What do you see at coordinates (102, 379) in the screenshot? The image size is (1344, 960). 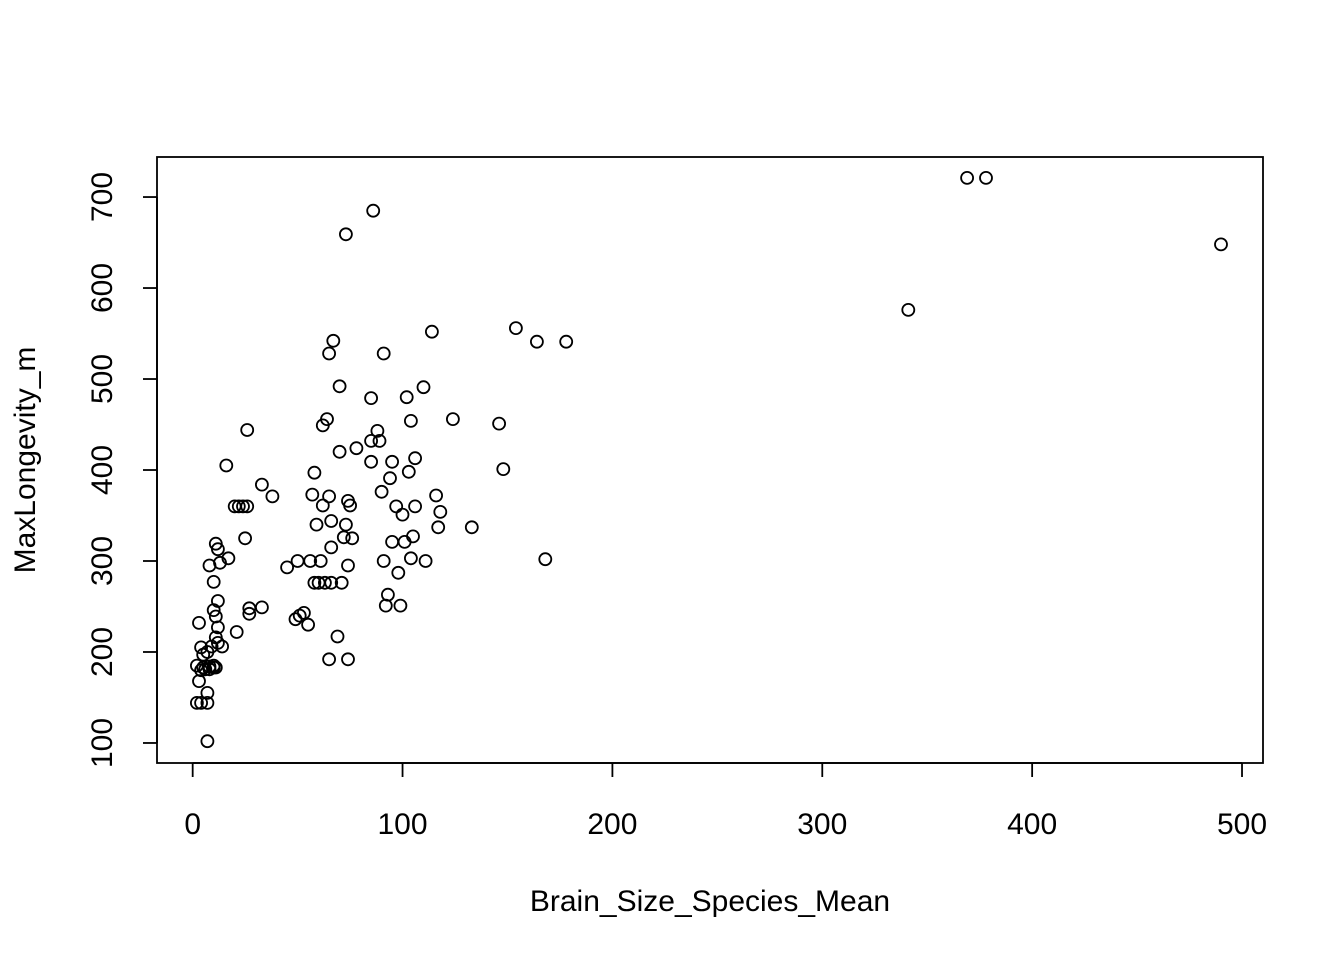 I see `y-tick-label: 500` at bounding box center [102, 379].